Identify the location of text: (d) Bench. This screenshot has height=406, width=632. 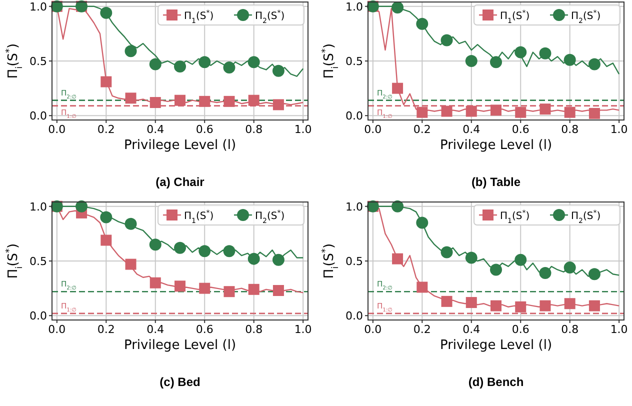
(496, 382).